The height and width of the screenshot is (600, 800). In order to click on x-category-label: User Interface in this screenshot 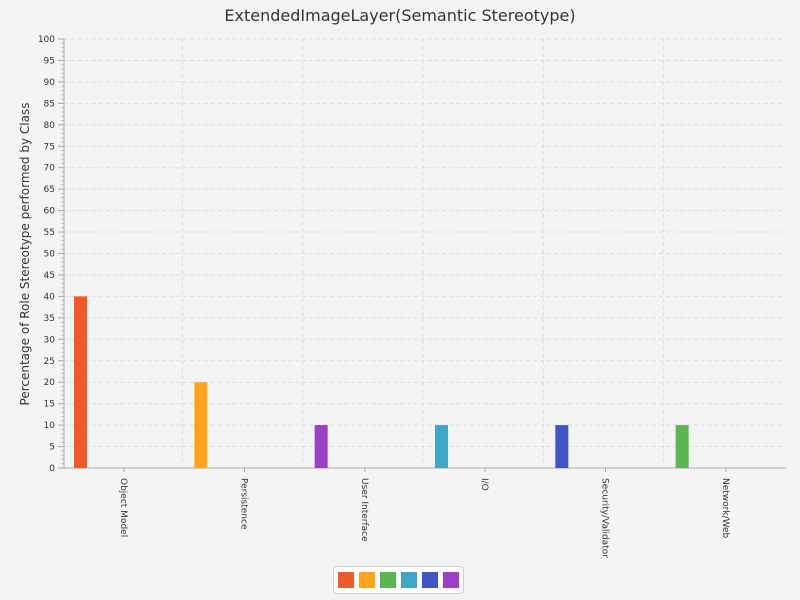, I will do `click(364, 510)`.